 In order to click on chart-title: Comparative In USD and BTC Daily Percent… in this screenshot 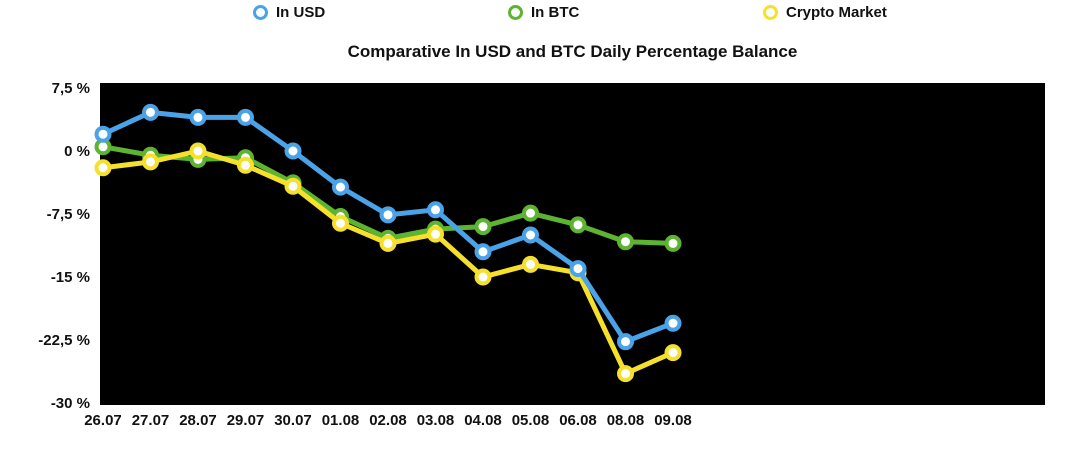, I will do `click(572, 51)`.